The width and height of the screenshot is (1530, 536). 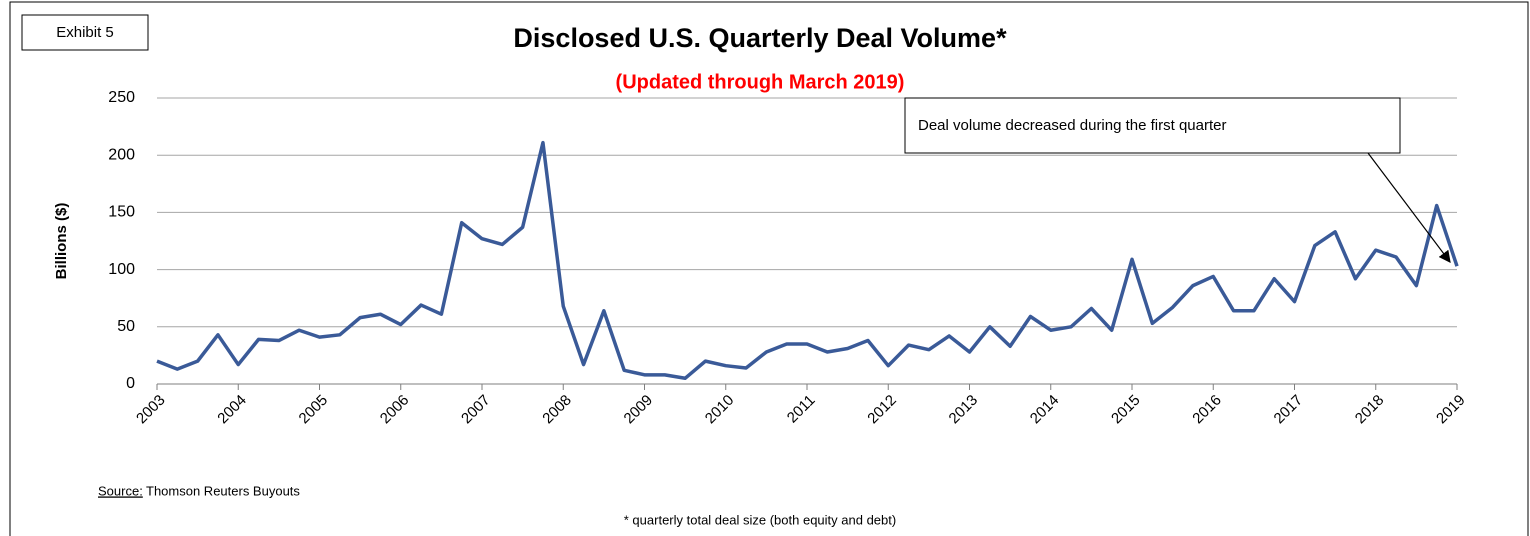 What do you see at coordinates (1045, 410) in the screenshot?
I see `x-tick-label: 2014` at bounding box center [1045, 410].